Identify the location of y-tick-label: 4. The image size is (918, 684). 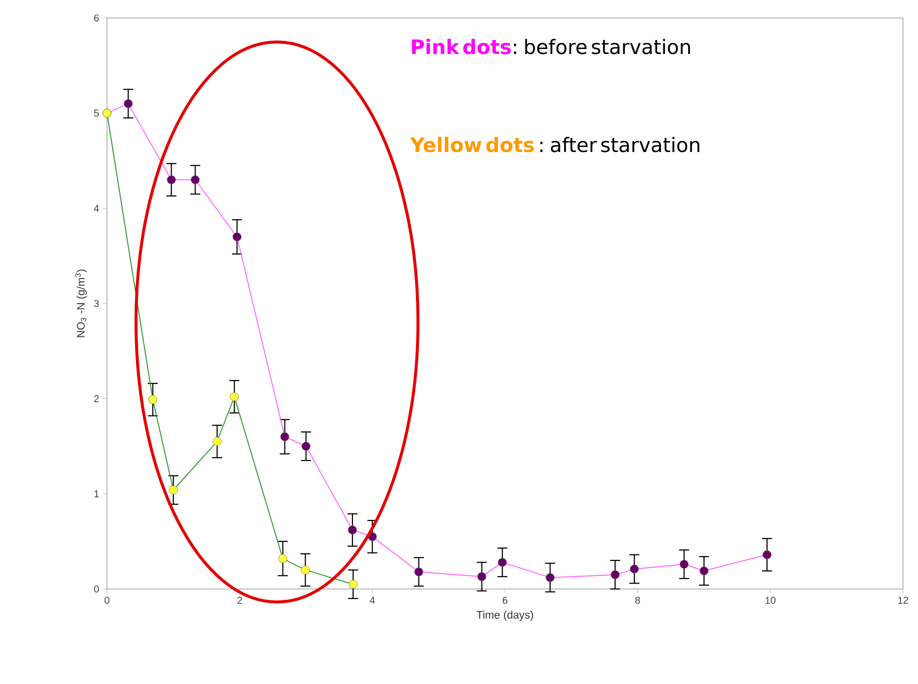
(96, 208).